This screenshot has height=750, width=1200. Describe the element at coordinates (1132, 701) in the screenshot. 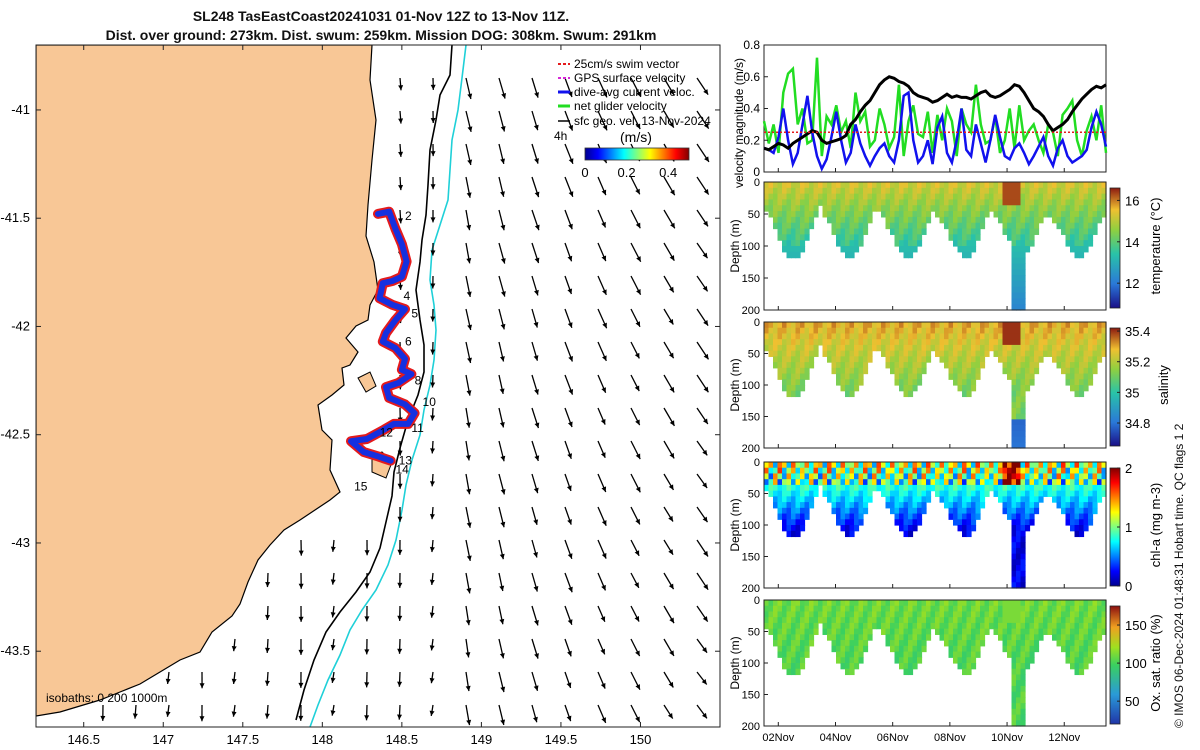

I see `colorbar-tick-label: 50` at that location.